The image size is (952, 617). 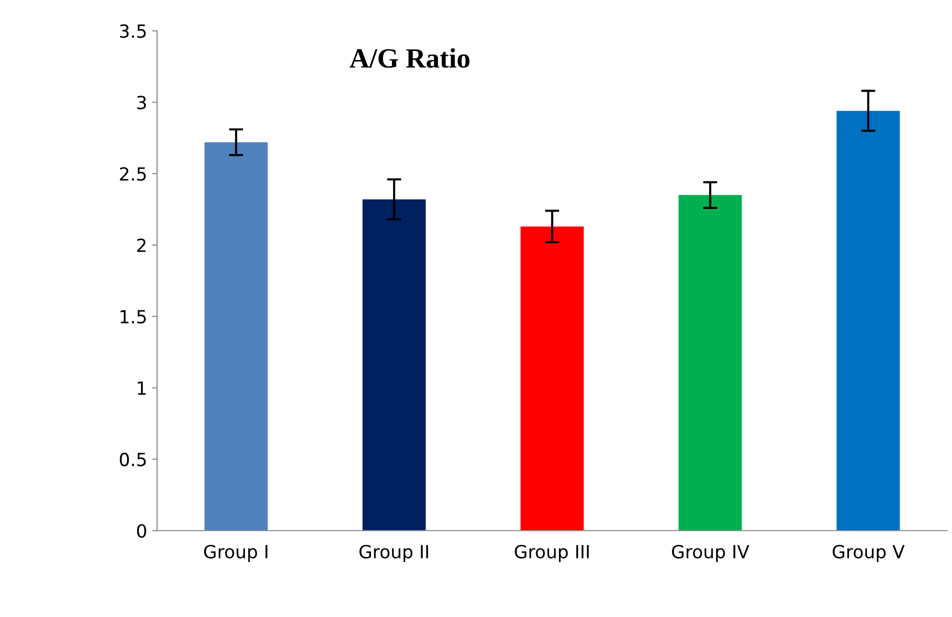 I want to click on chart-title: A/G Ratio, so click(x=410, y=58).